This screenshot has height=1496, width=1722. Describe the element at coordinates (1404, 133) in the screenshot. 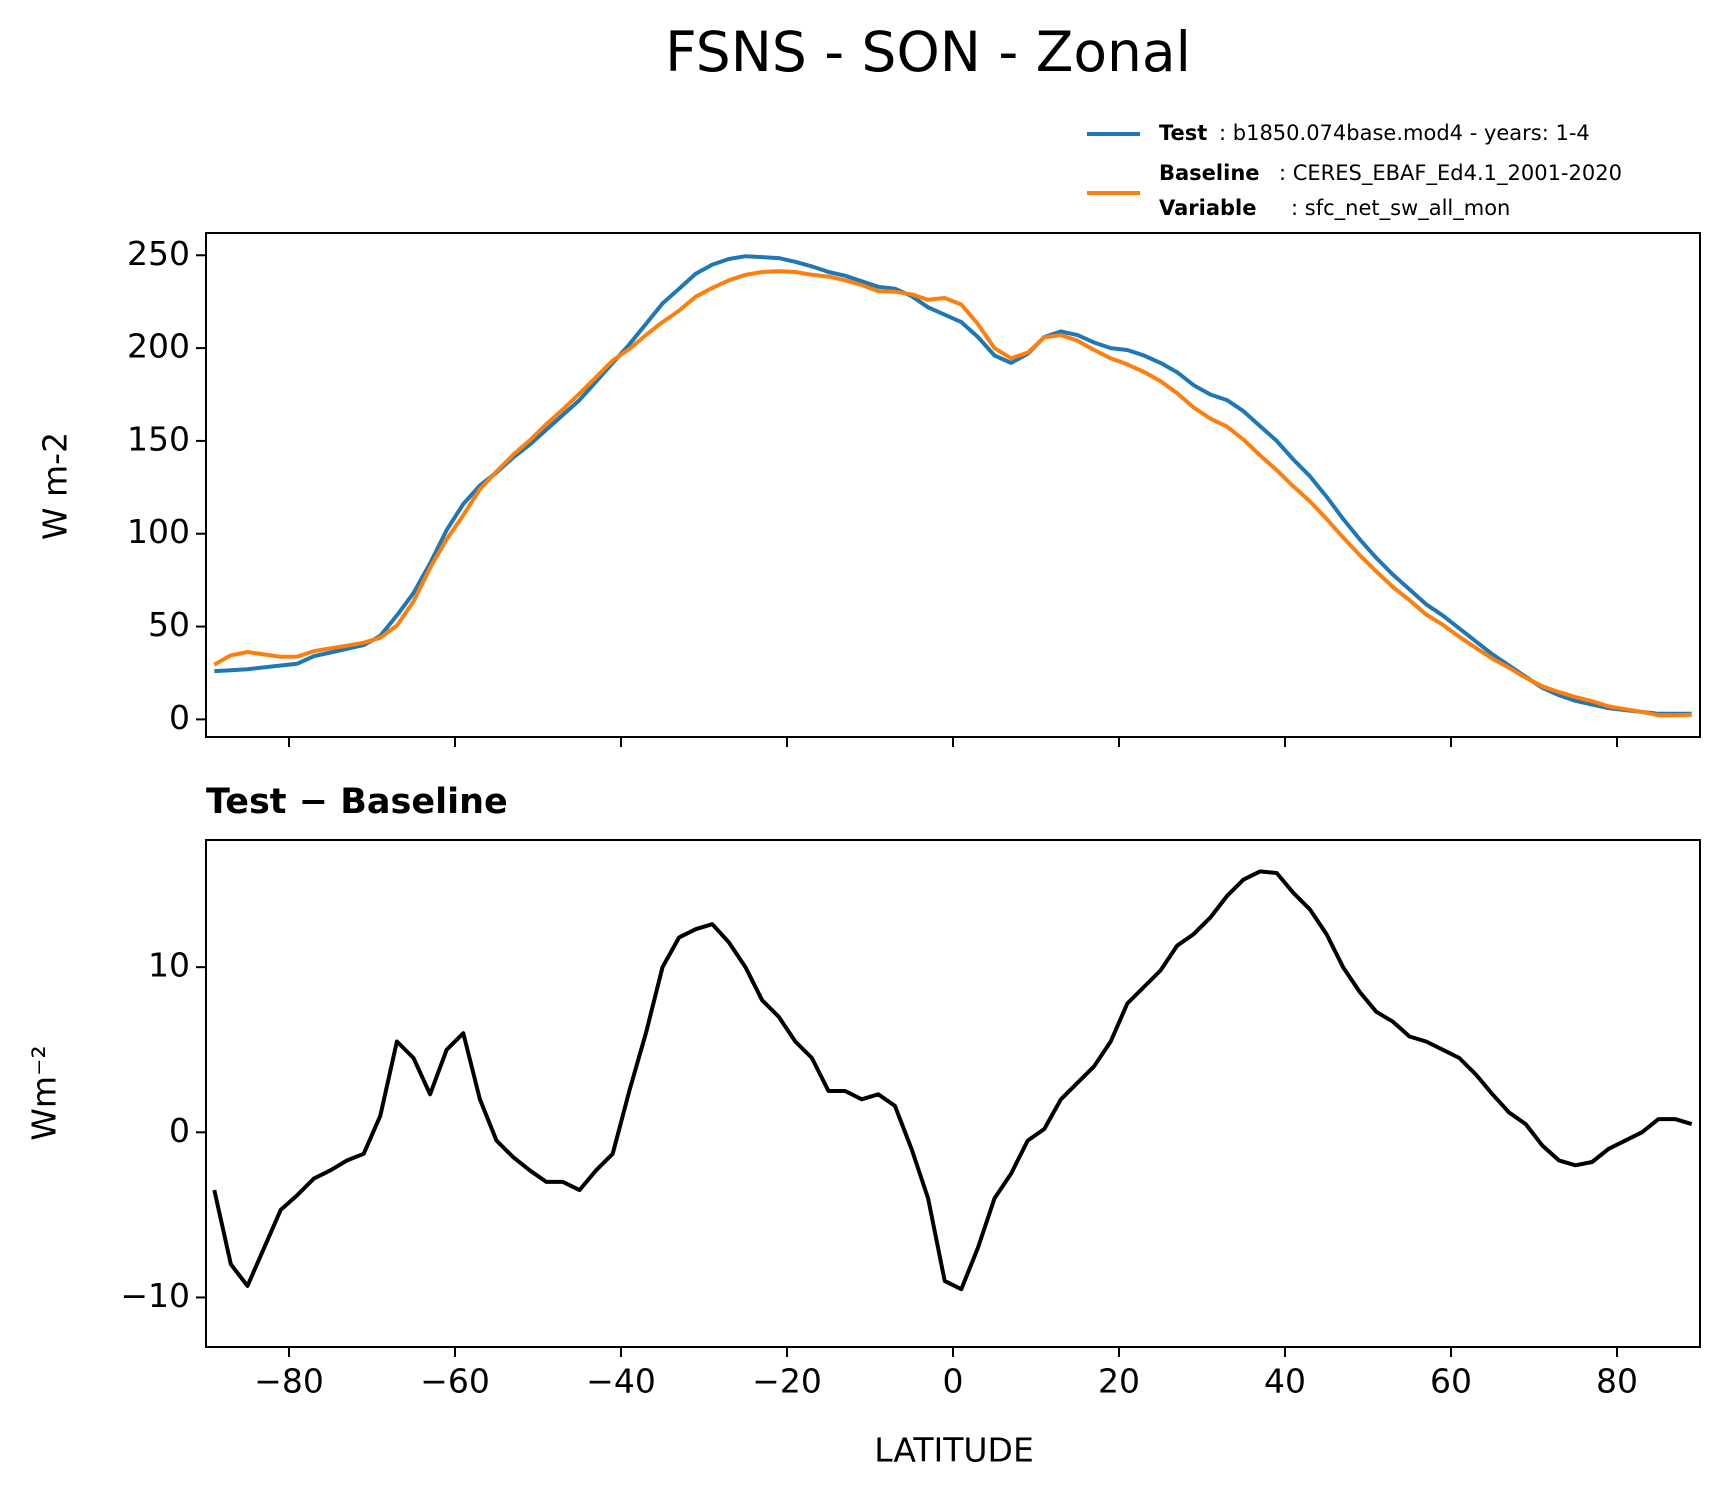

I see `legend-text: : b1850.074base.mod4 - years: 1-4` at that location.